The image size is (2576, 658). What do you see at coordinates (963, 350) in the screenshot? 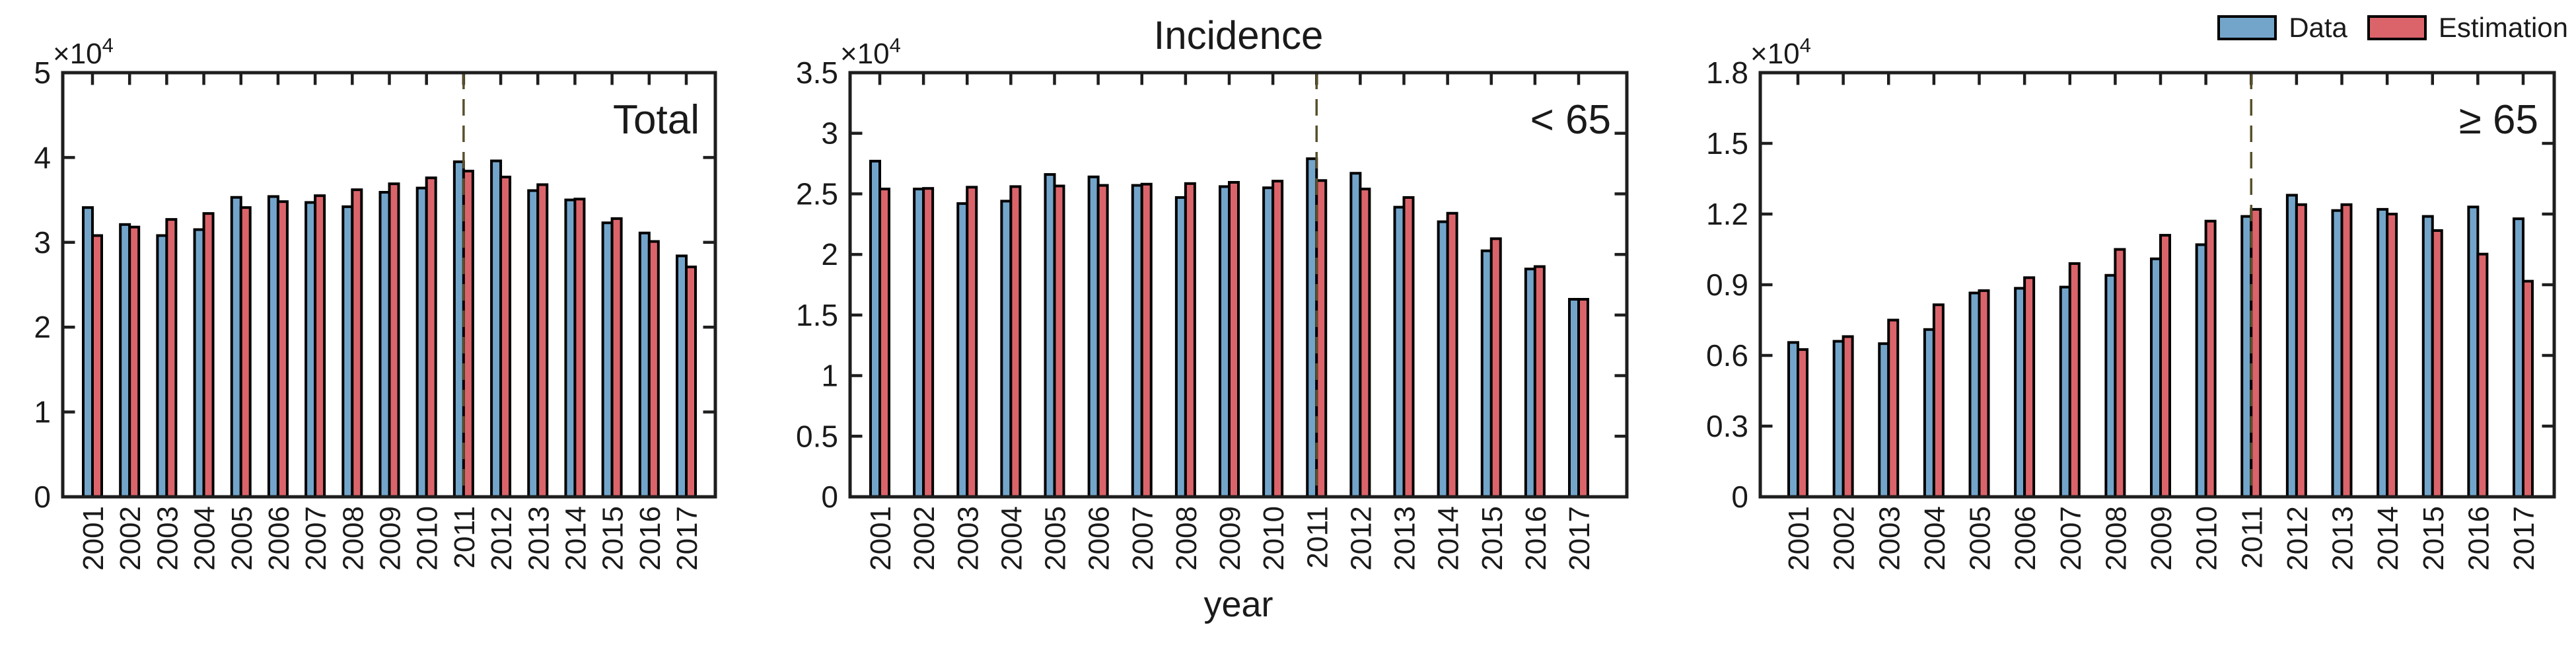
I see `bar-data-2003` at bounding box center [963, 350].